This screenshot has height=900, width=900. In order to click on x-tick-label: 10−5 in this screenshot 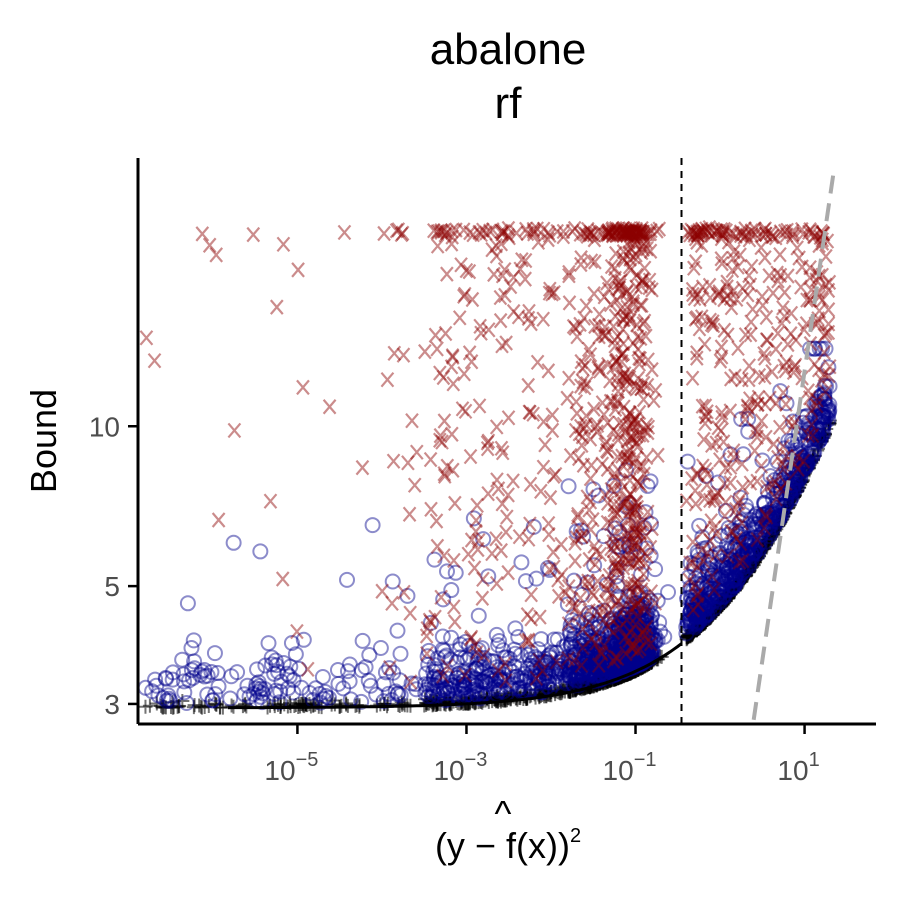, I will do `click(291, 767)`.